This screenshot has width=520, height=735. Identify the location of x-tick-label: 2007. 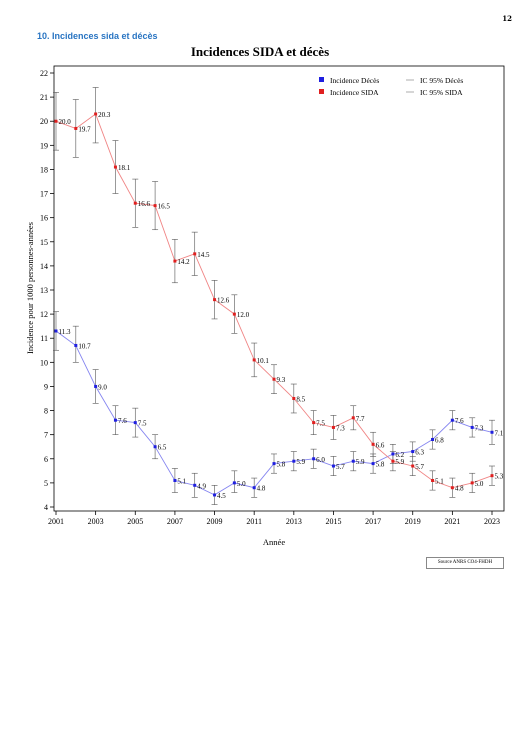
(175, 521).